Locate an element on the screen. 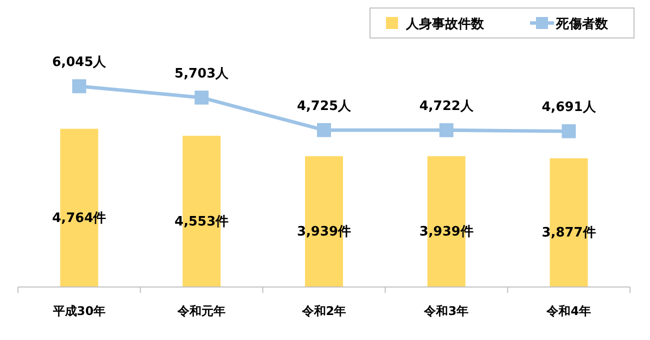 Image resolution: width=650 pixels, height=340 pixels. legend-label: 死傷者数 is located at coordinates (582, 24).